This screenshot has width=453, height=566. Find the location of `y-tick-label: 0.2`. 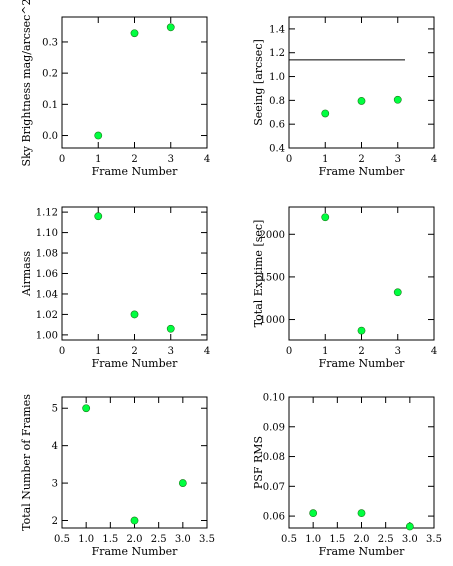

y-tick-label: 0.2 is located at coordinates (50, 74).